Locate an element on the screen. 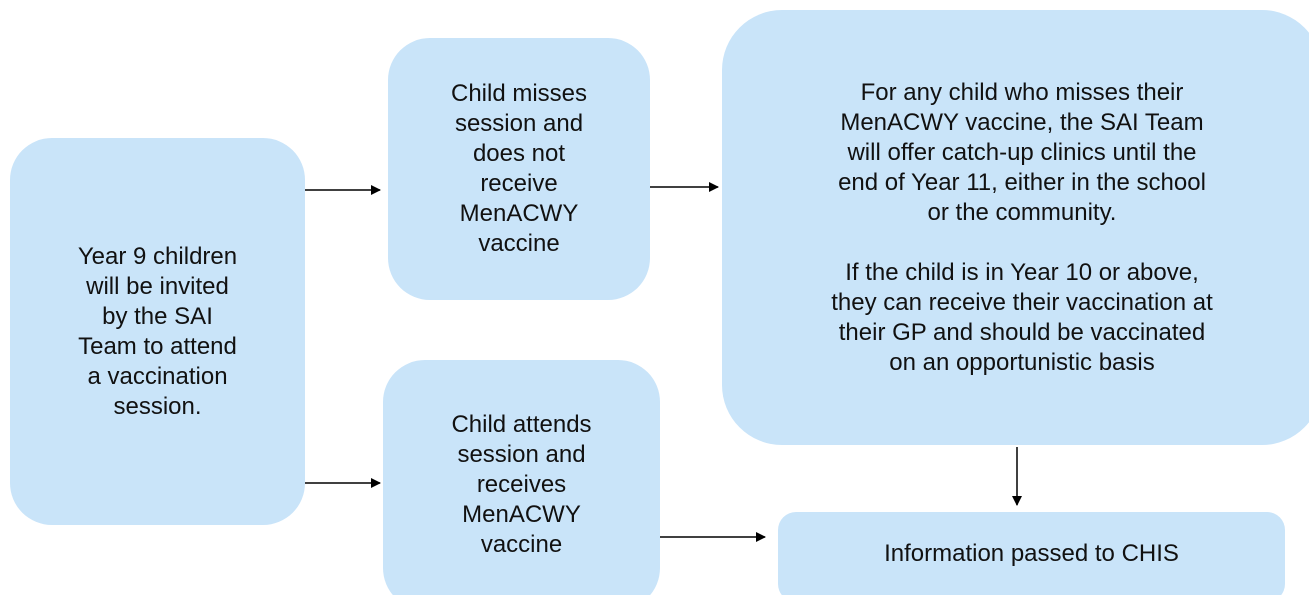 The height and width of the screenshot is (595, 1309). box-text: or the community. is located at coordinates (1022, 212).